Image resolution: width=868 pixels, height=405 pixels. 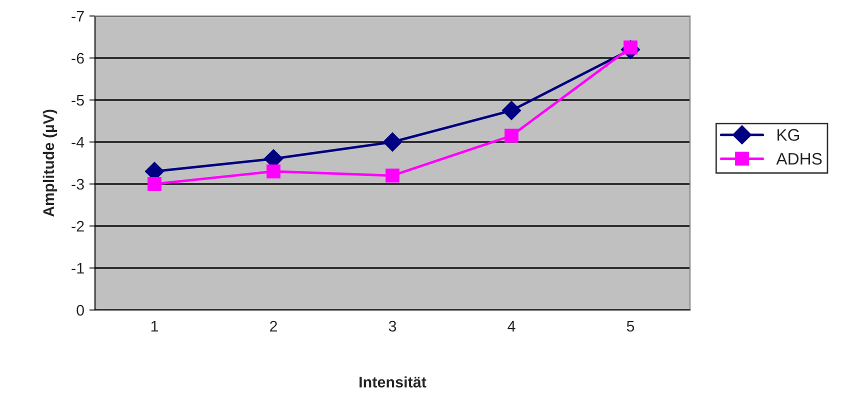 What do you see at coordinates (393, 382) in the screenshot?
I see `x-axis-title: Intensität` at bounding box center [393, 382].